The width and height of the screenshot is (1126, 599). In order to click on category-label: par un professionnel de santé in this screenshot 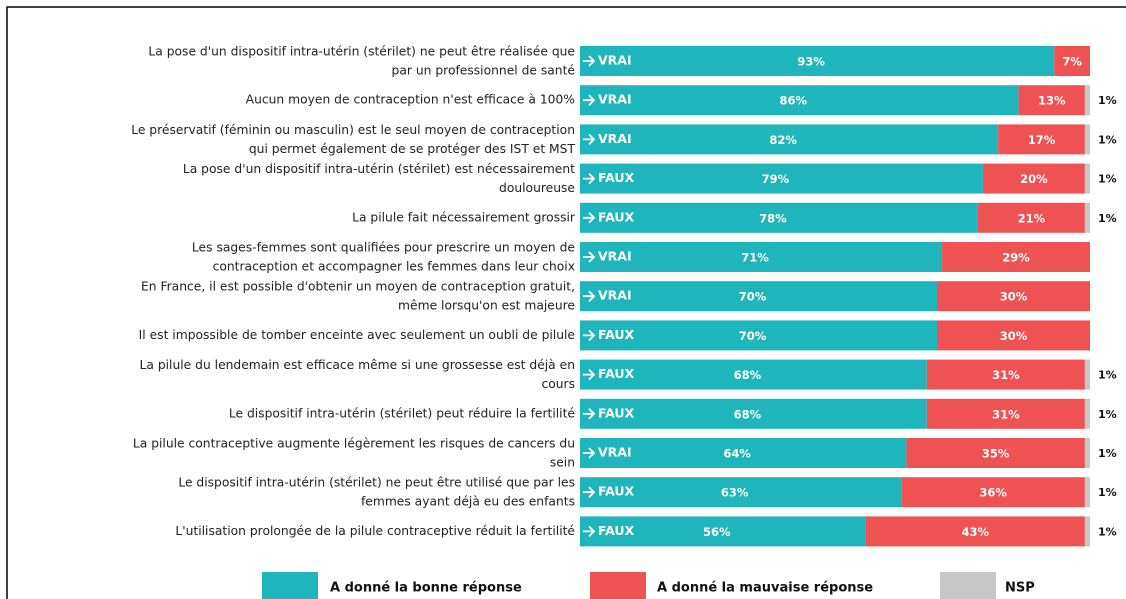, I will do `click(483, 71)`.